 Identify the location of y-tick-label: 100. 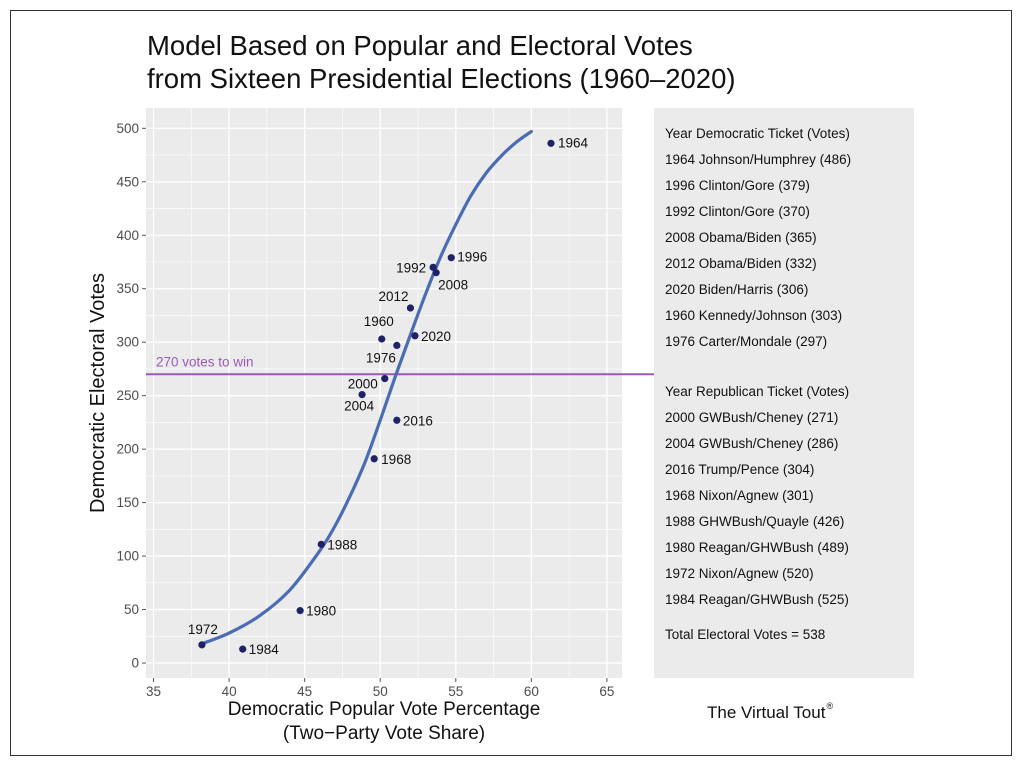
(127, 556).